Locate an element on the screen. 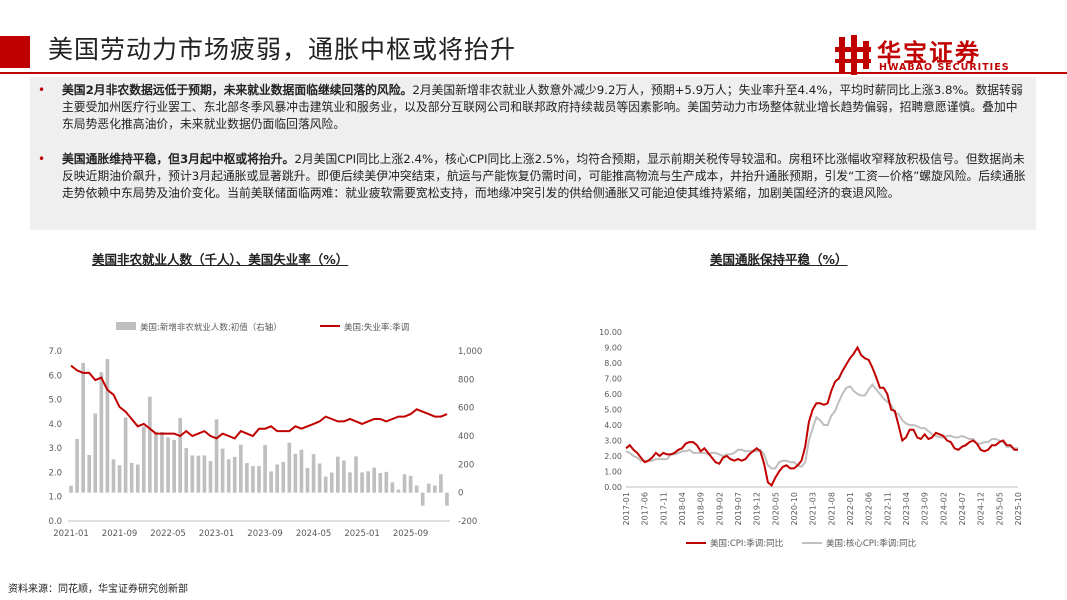 The height and width of the screenshot is (600, 1067). unemployment-line is located at coordinates (259, 402).